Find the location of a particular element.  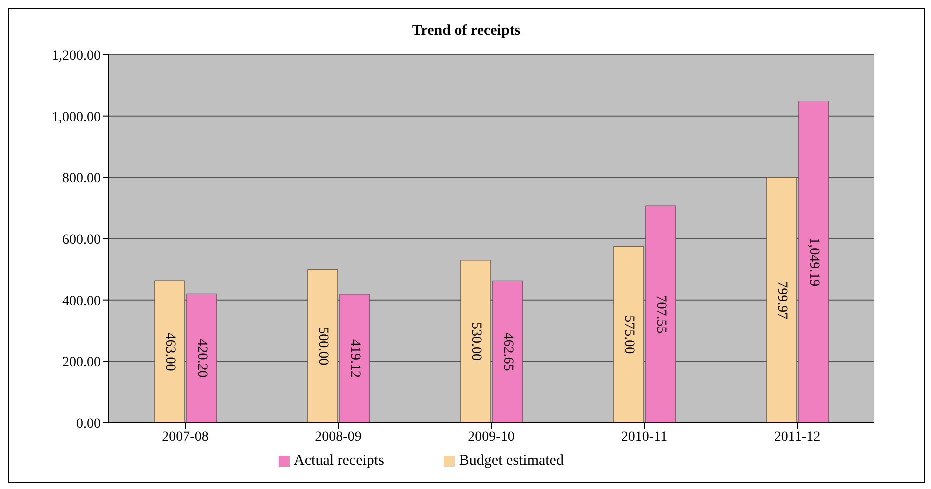

y-tick-label: 200.00 is located at coordinates (81, 363).